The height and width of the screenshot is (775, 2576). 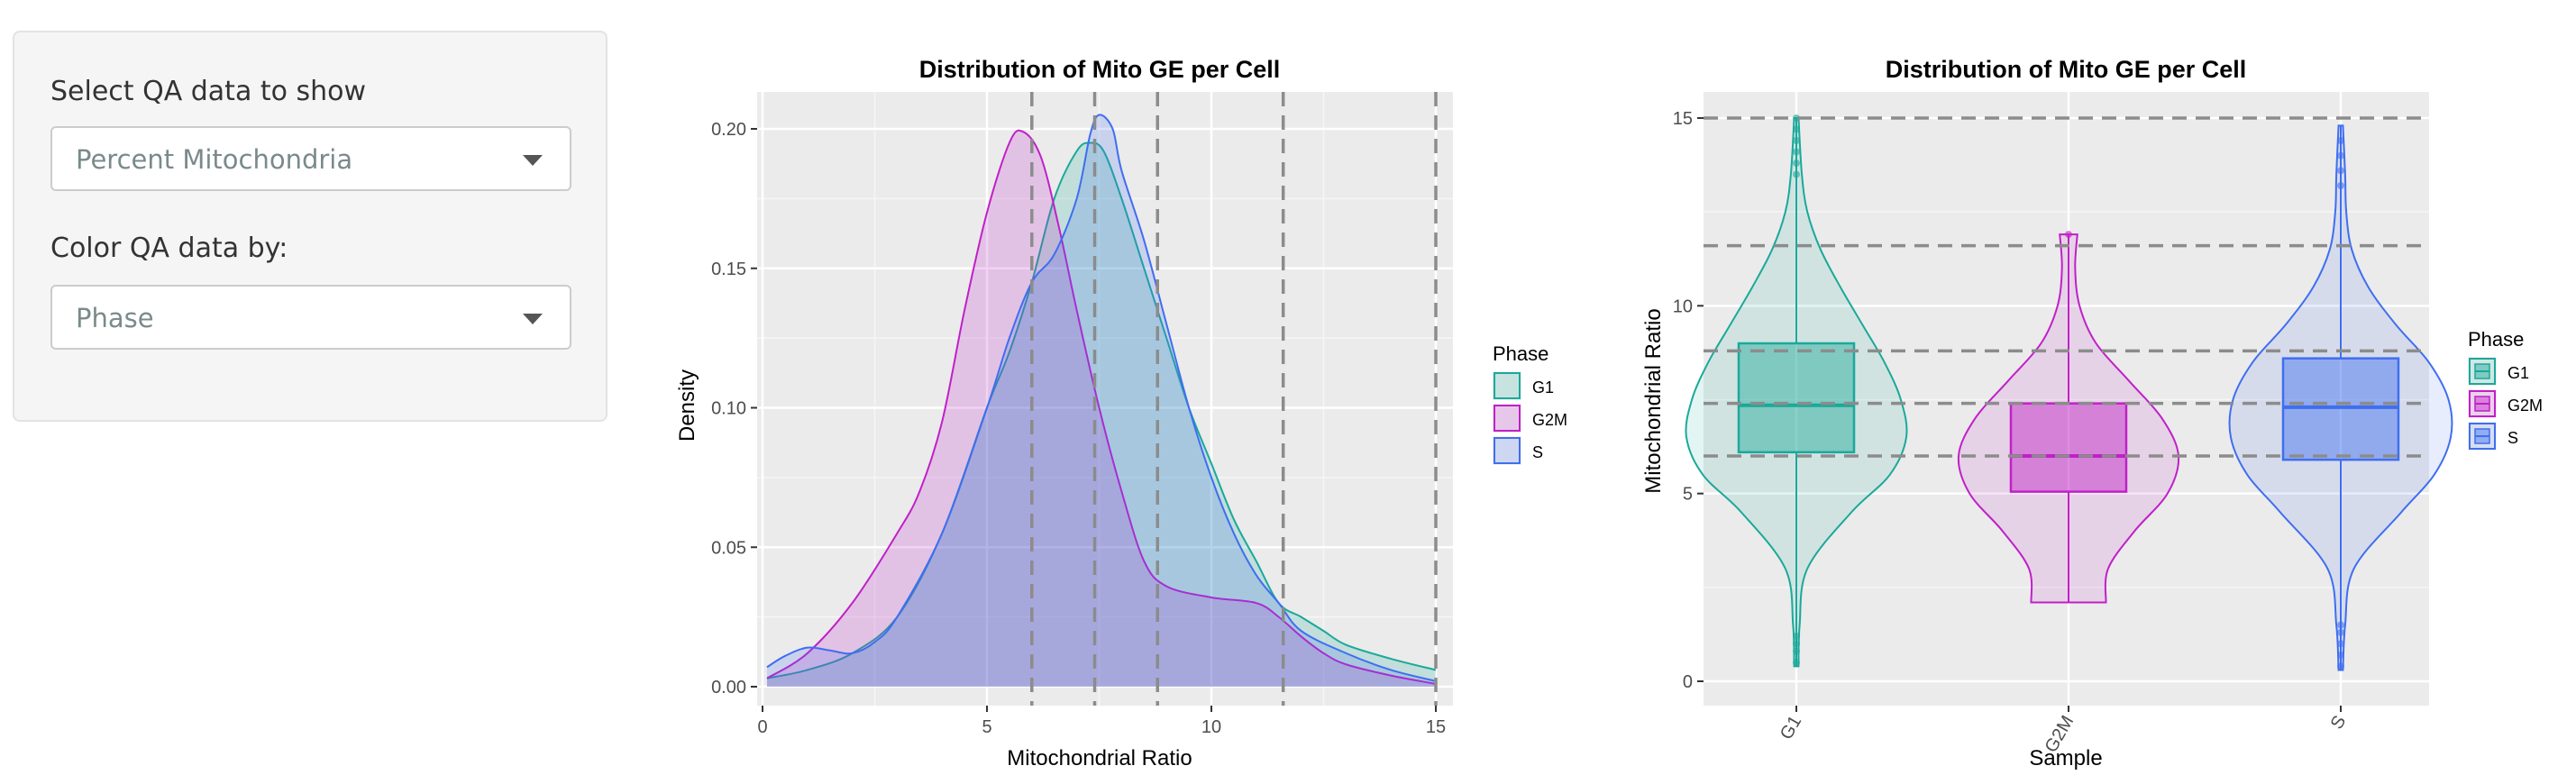 I want to click on violin-g2m, so click(x=2069, y=418).